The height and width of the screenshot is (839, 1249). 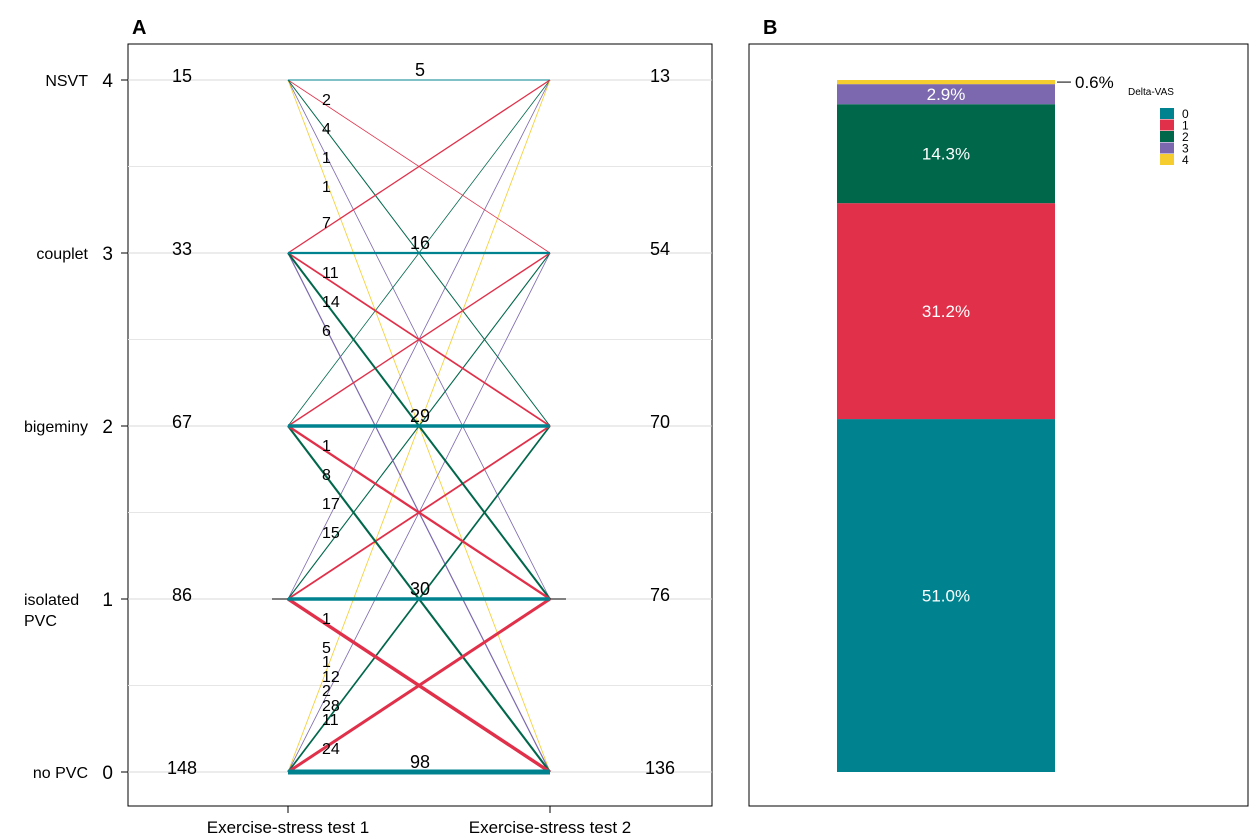 I want to click on y-tick-label: 3, so click(x=107, y=254).